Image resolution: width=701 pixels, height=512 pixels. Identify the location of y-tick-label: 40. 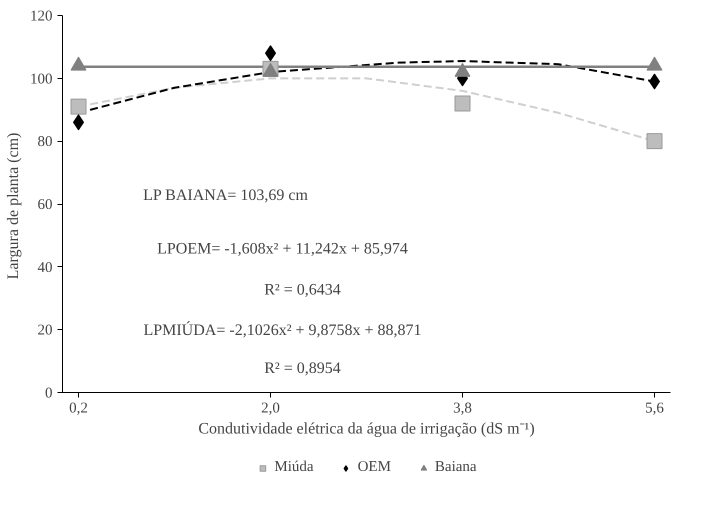
(45, 268).